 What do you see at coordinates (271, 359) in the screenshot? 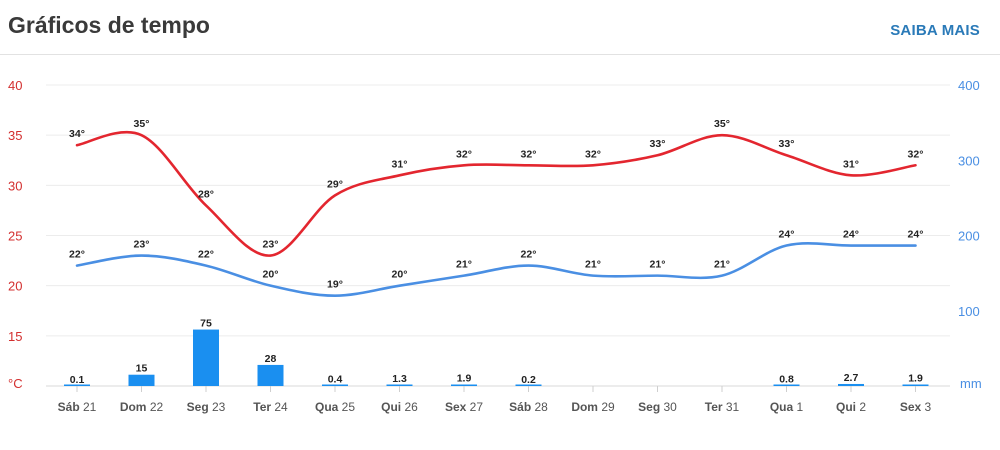
I see `precip-label: 28` at bounding box center [271, 359].